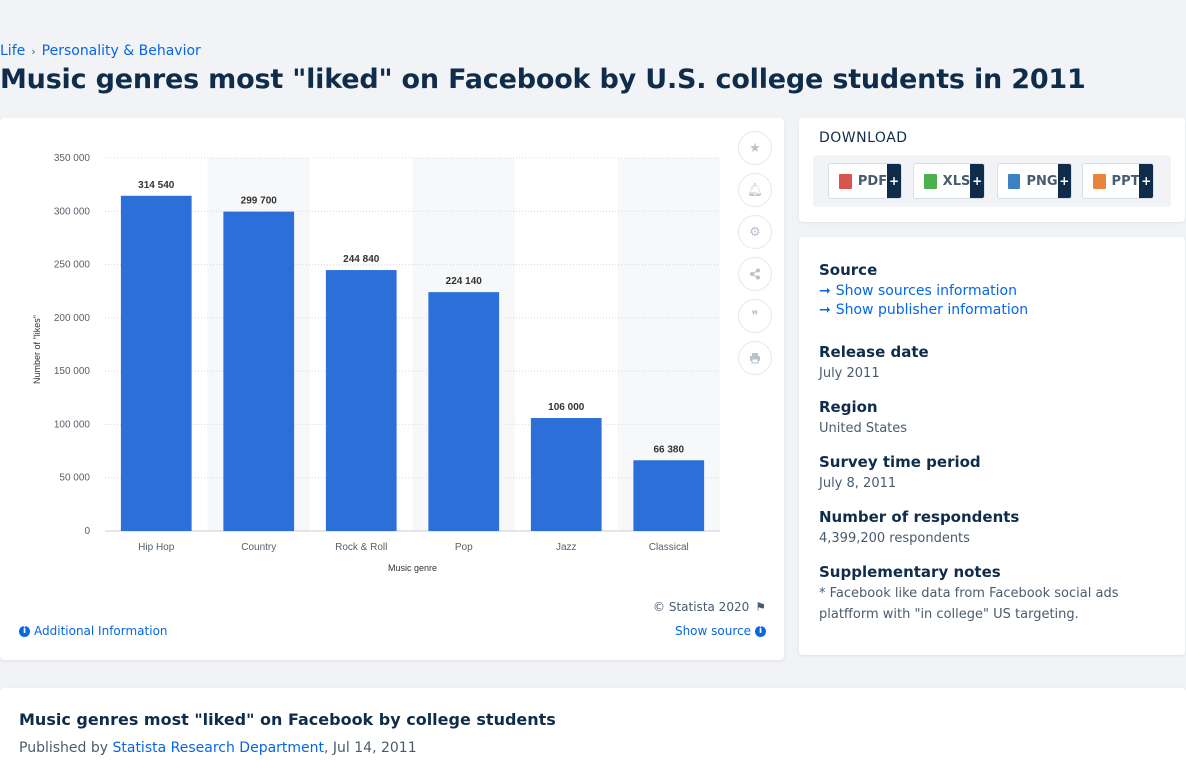 The image size is (1186, 760). What do you see at coordinates (910, 572) in the screenshot?
I see `notes-heading: Supplementary notes` at bounding box center [910, 572].